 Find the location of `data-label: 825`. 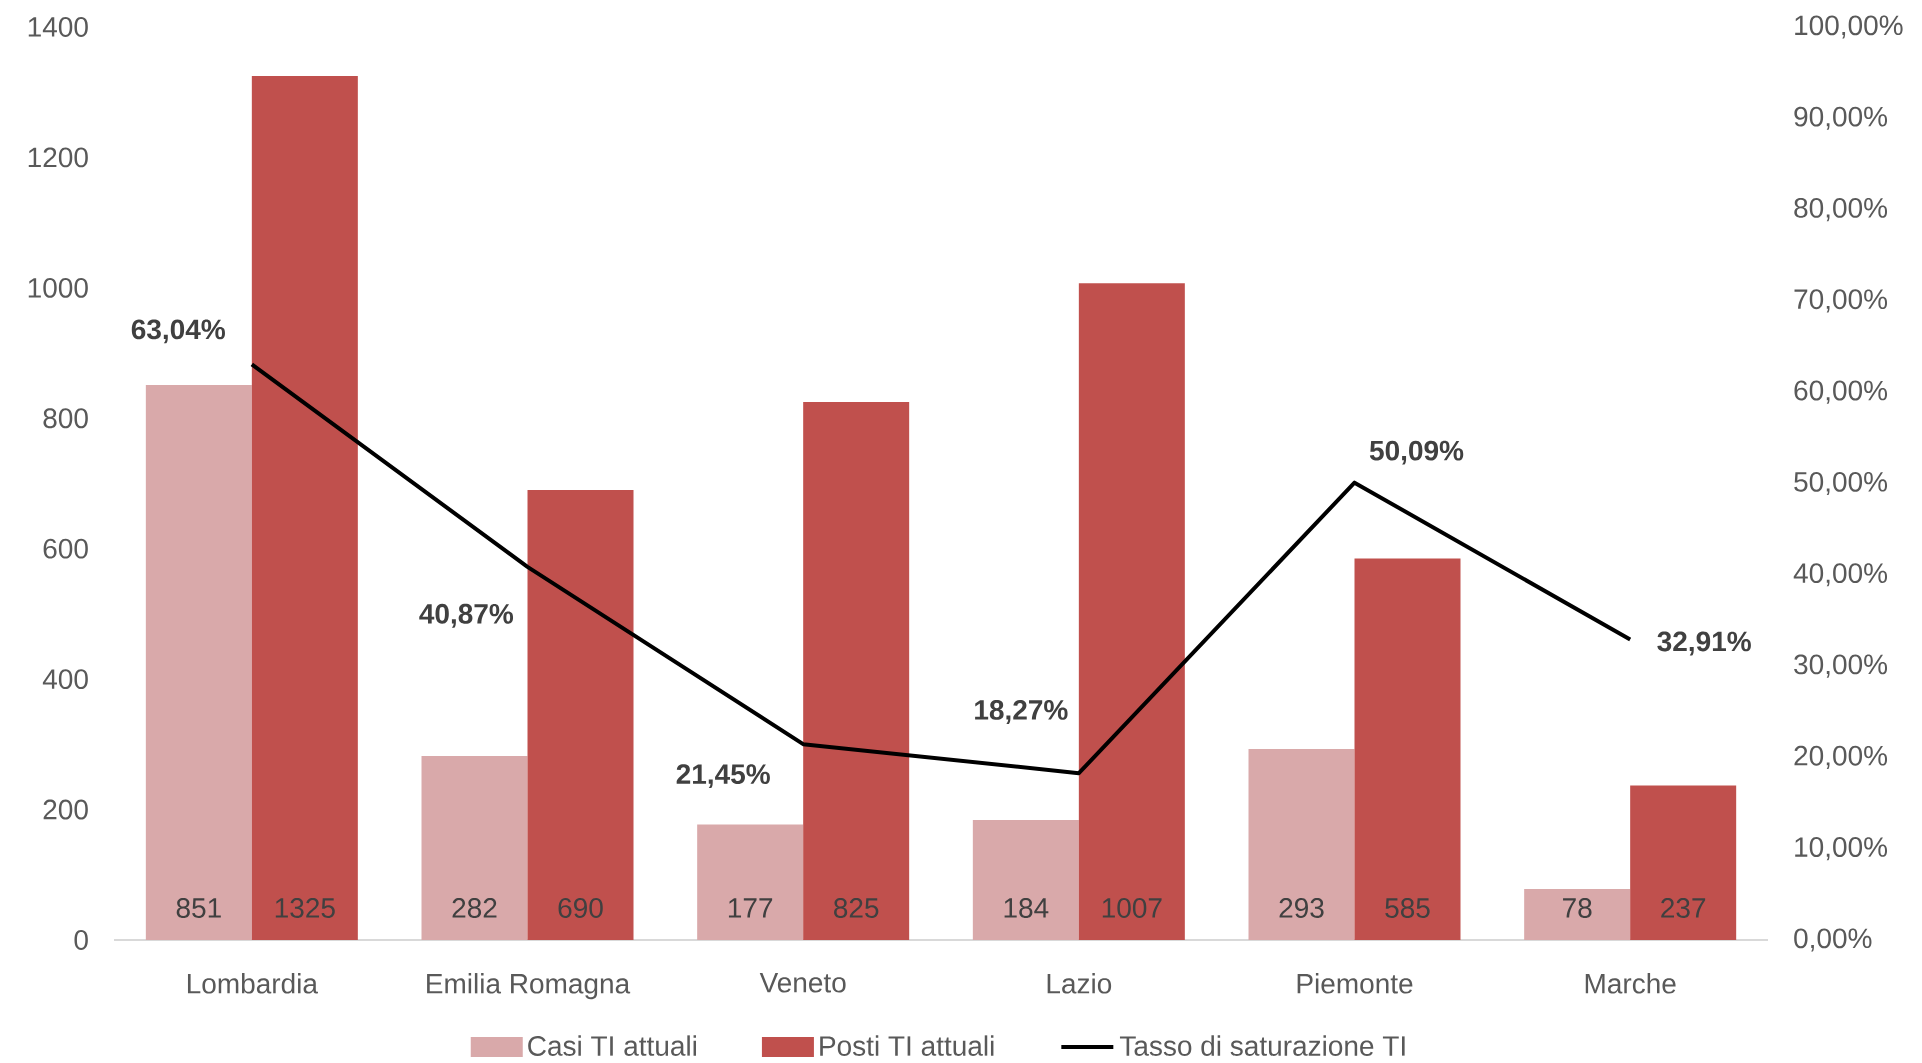

data-label: 825 is located at coordinates (856, 908).